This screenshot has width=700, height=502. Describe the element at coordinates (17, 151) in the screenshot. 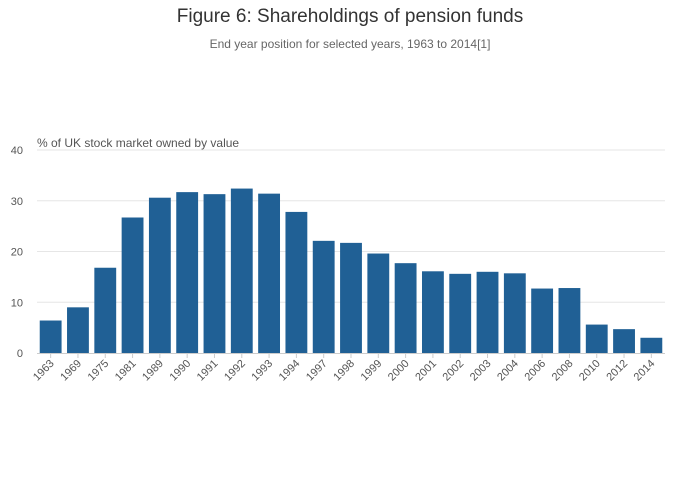

I see `y-tick-label: 40` at that location.